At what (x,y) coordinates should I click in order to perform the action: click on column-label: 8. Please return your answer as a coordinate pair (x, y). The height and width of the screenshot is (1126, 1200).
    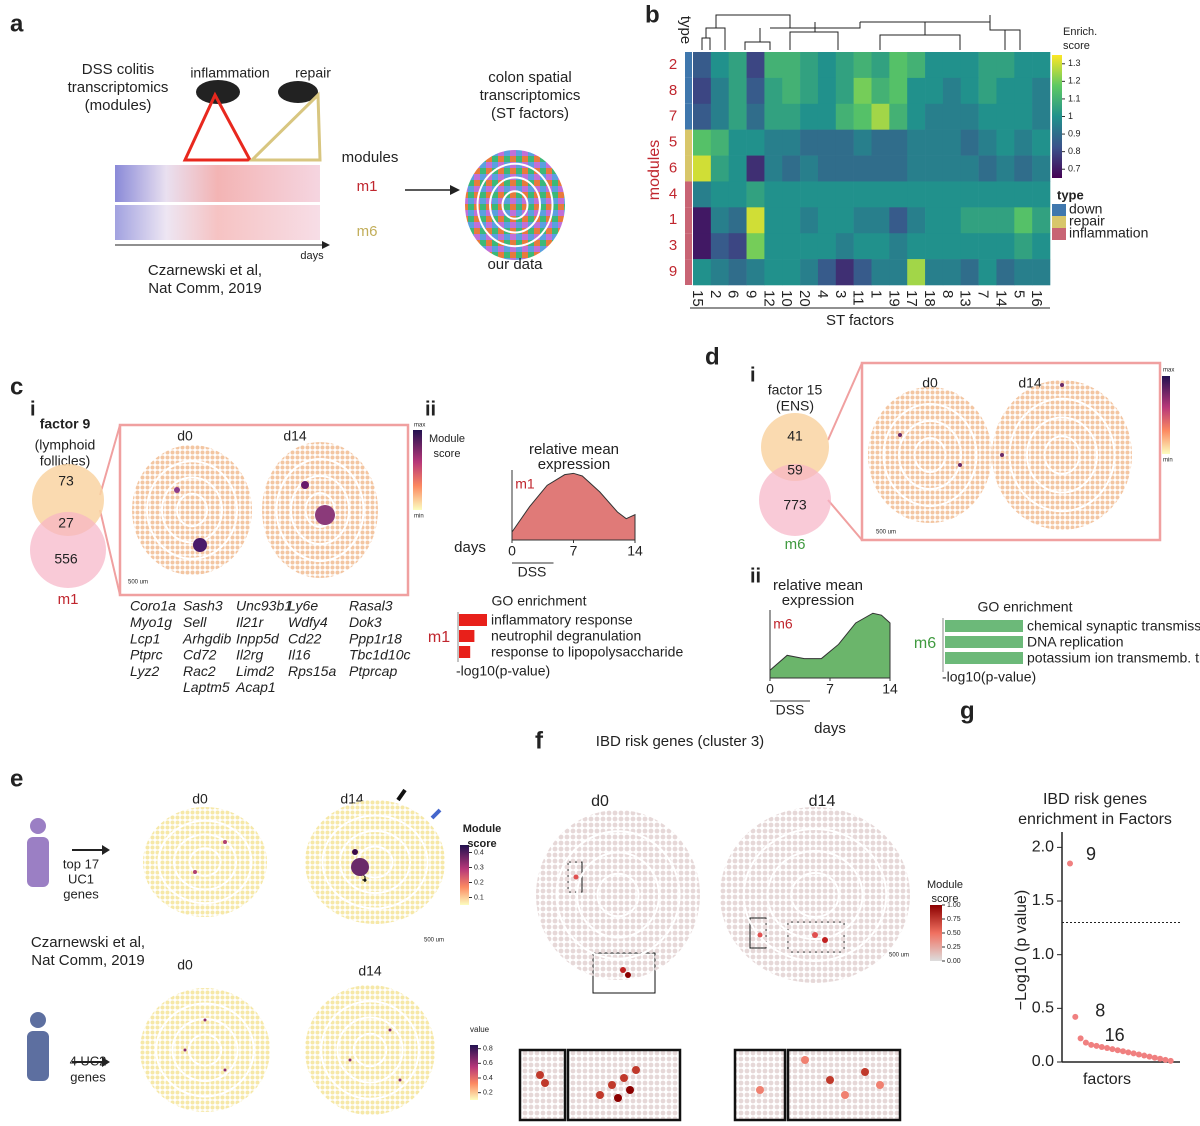
    Looking at the image, I should click on (947, 294).